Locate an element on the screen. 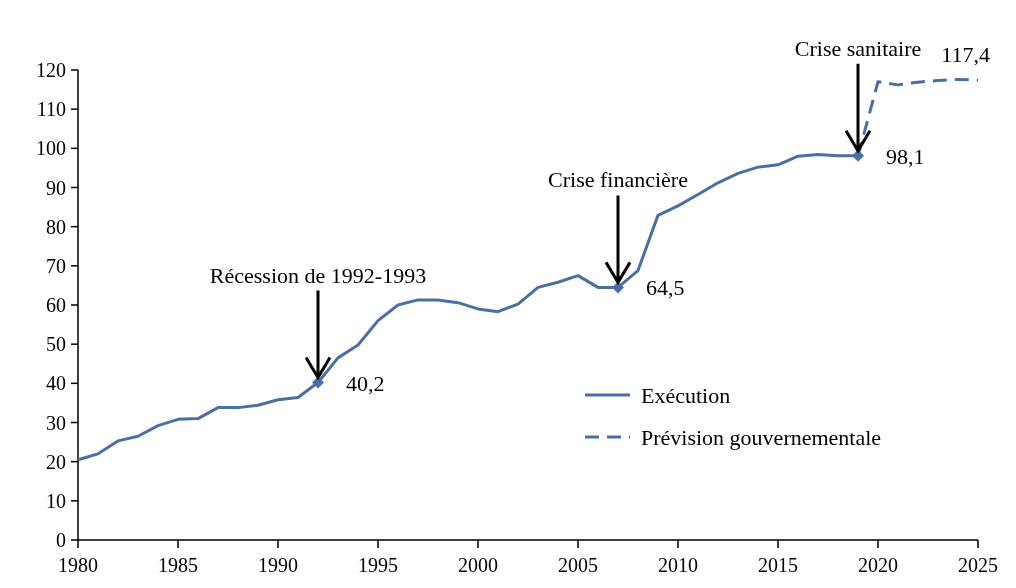 The height and width of the screenshot is (588, 1016). data-label: 117,4 is located at coordinates (965, 55).